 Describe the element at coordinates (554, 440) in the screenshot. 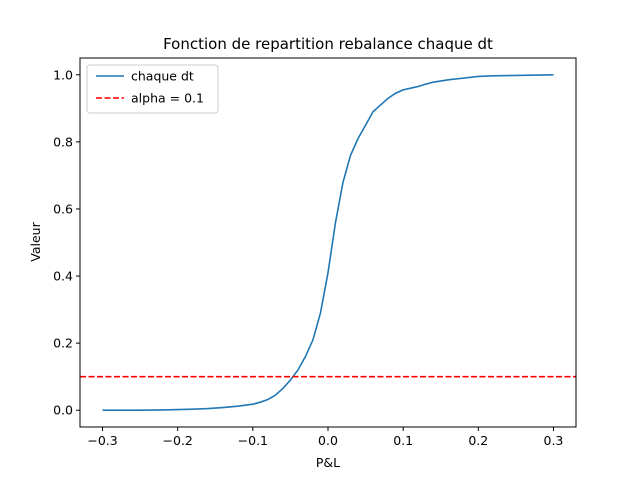

I see `x-tick-label: 0.3` at that location.